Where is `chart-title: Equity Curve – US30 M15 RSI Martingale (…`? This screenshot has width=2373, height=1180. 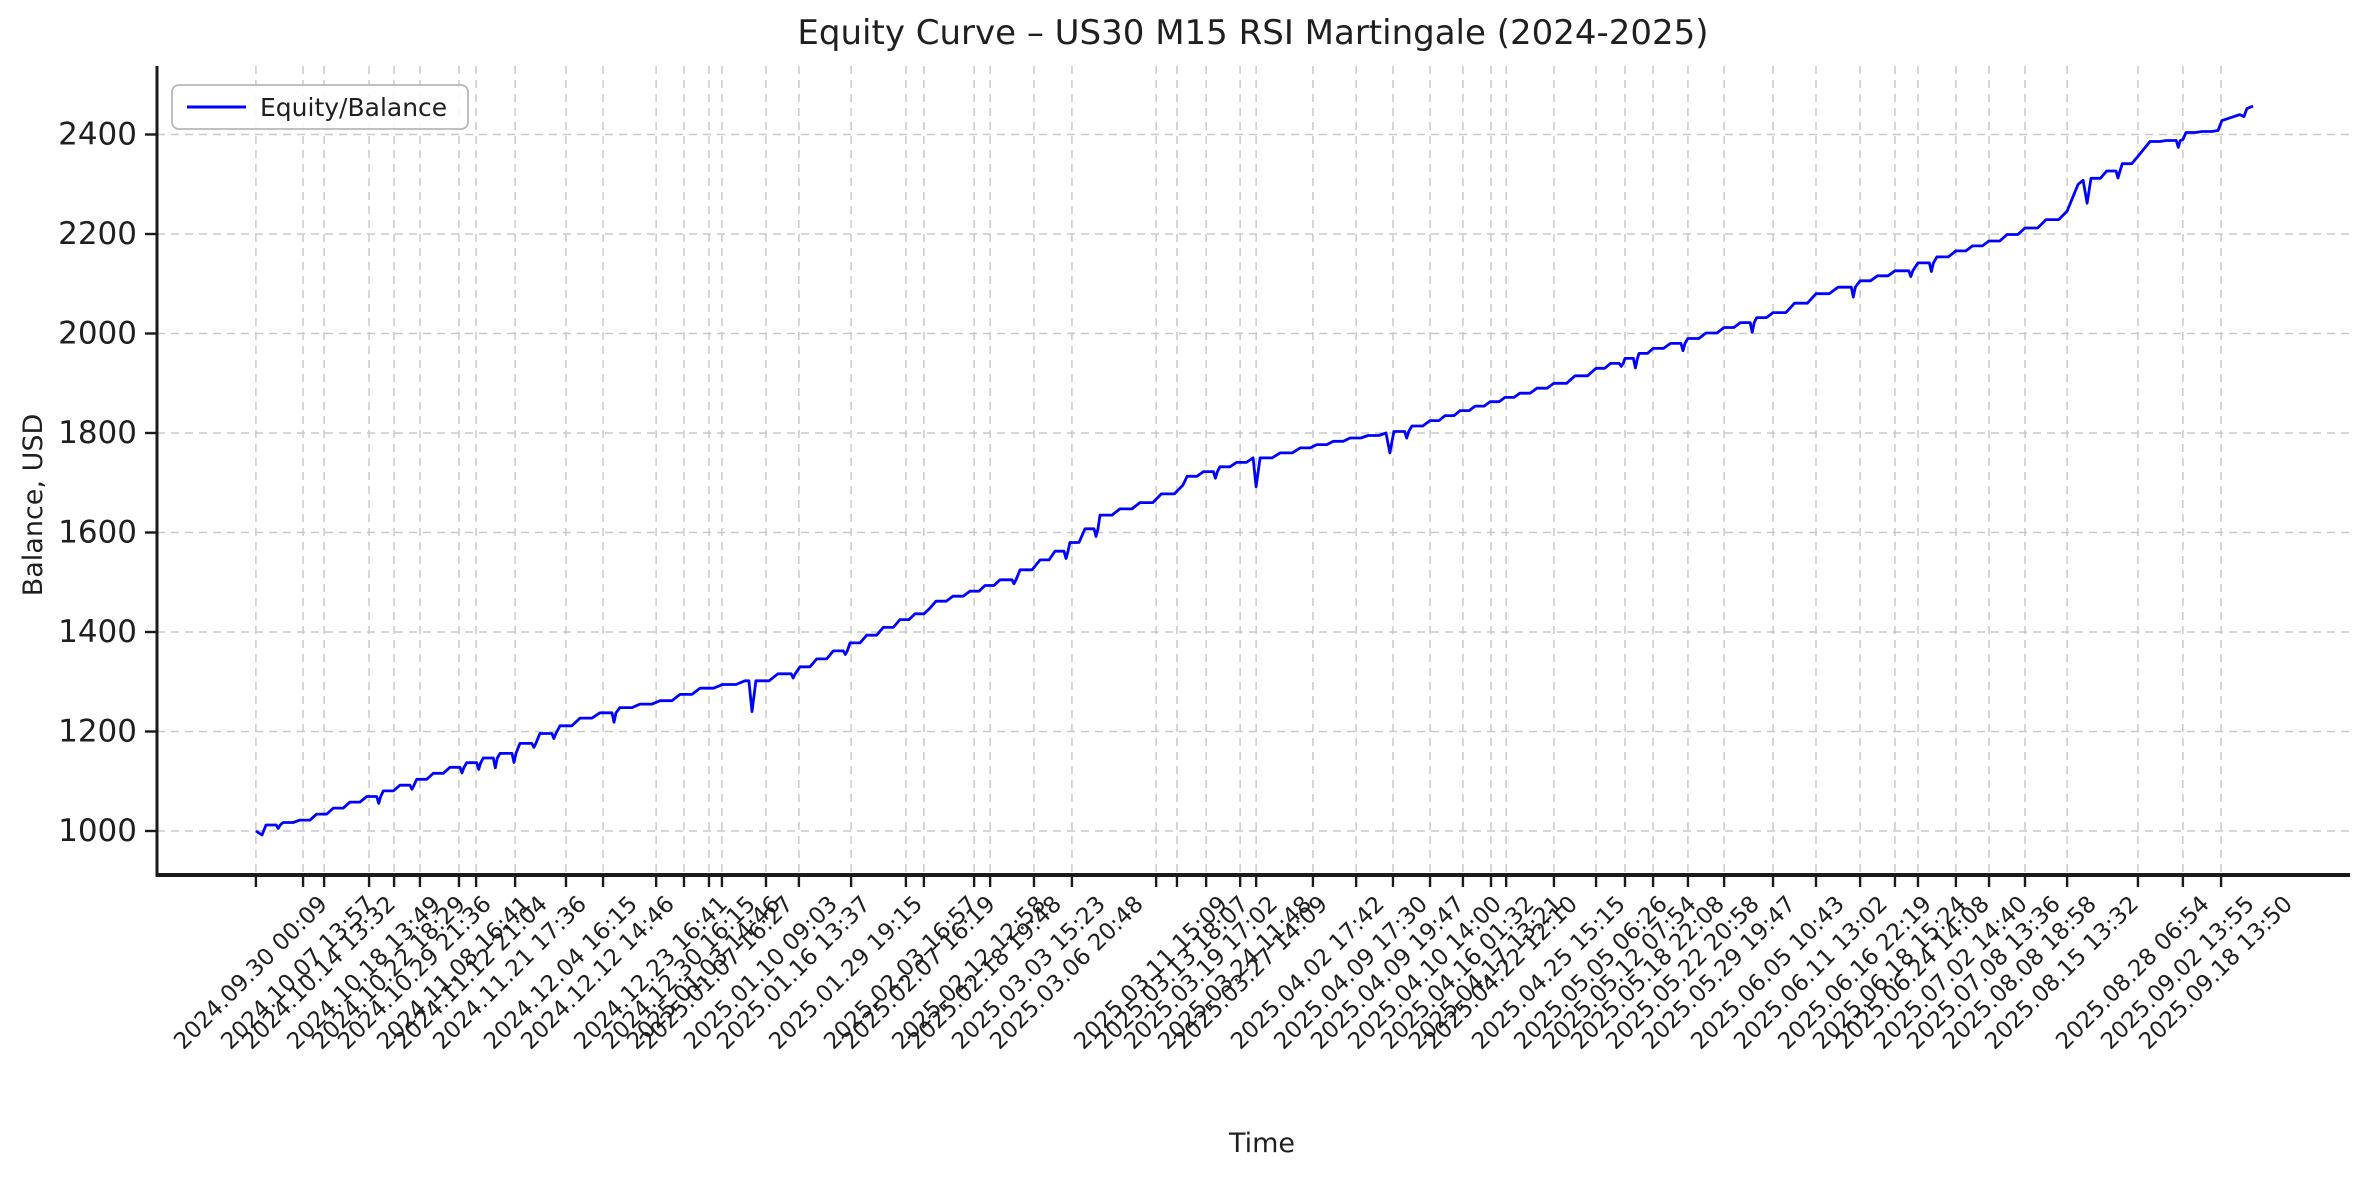 chart-title: Equity Curve – US30 M15 RSI Martingale (… is located at coordinates (1252, 33).